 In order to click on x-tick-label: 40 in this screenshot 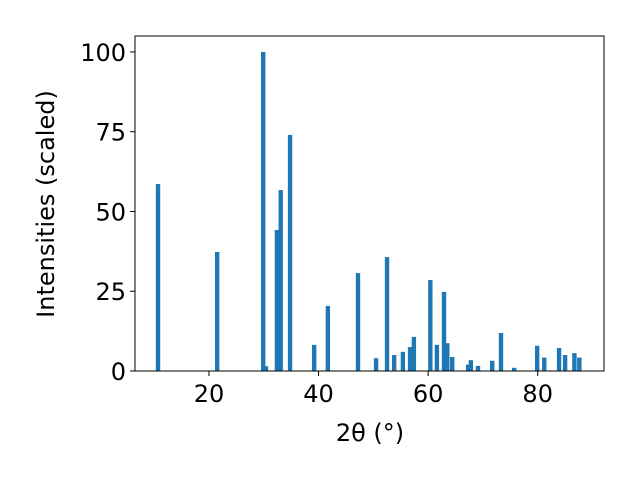, I will do `click(318, 394)`.